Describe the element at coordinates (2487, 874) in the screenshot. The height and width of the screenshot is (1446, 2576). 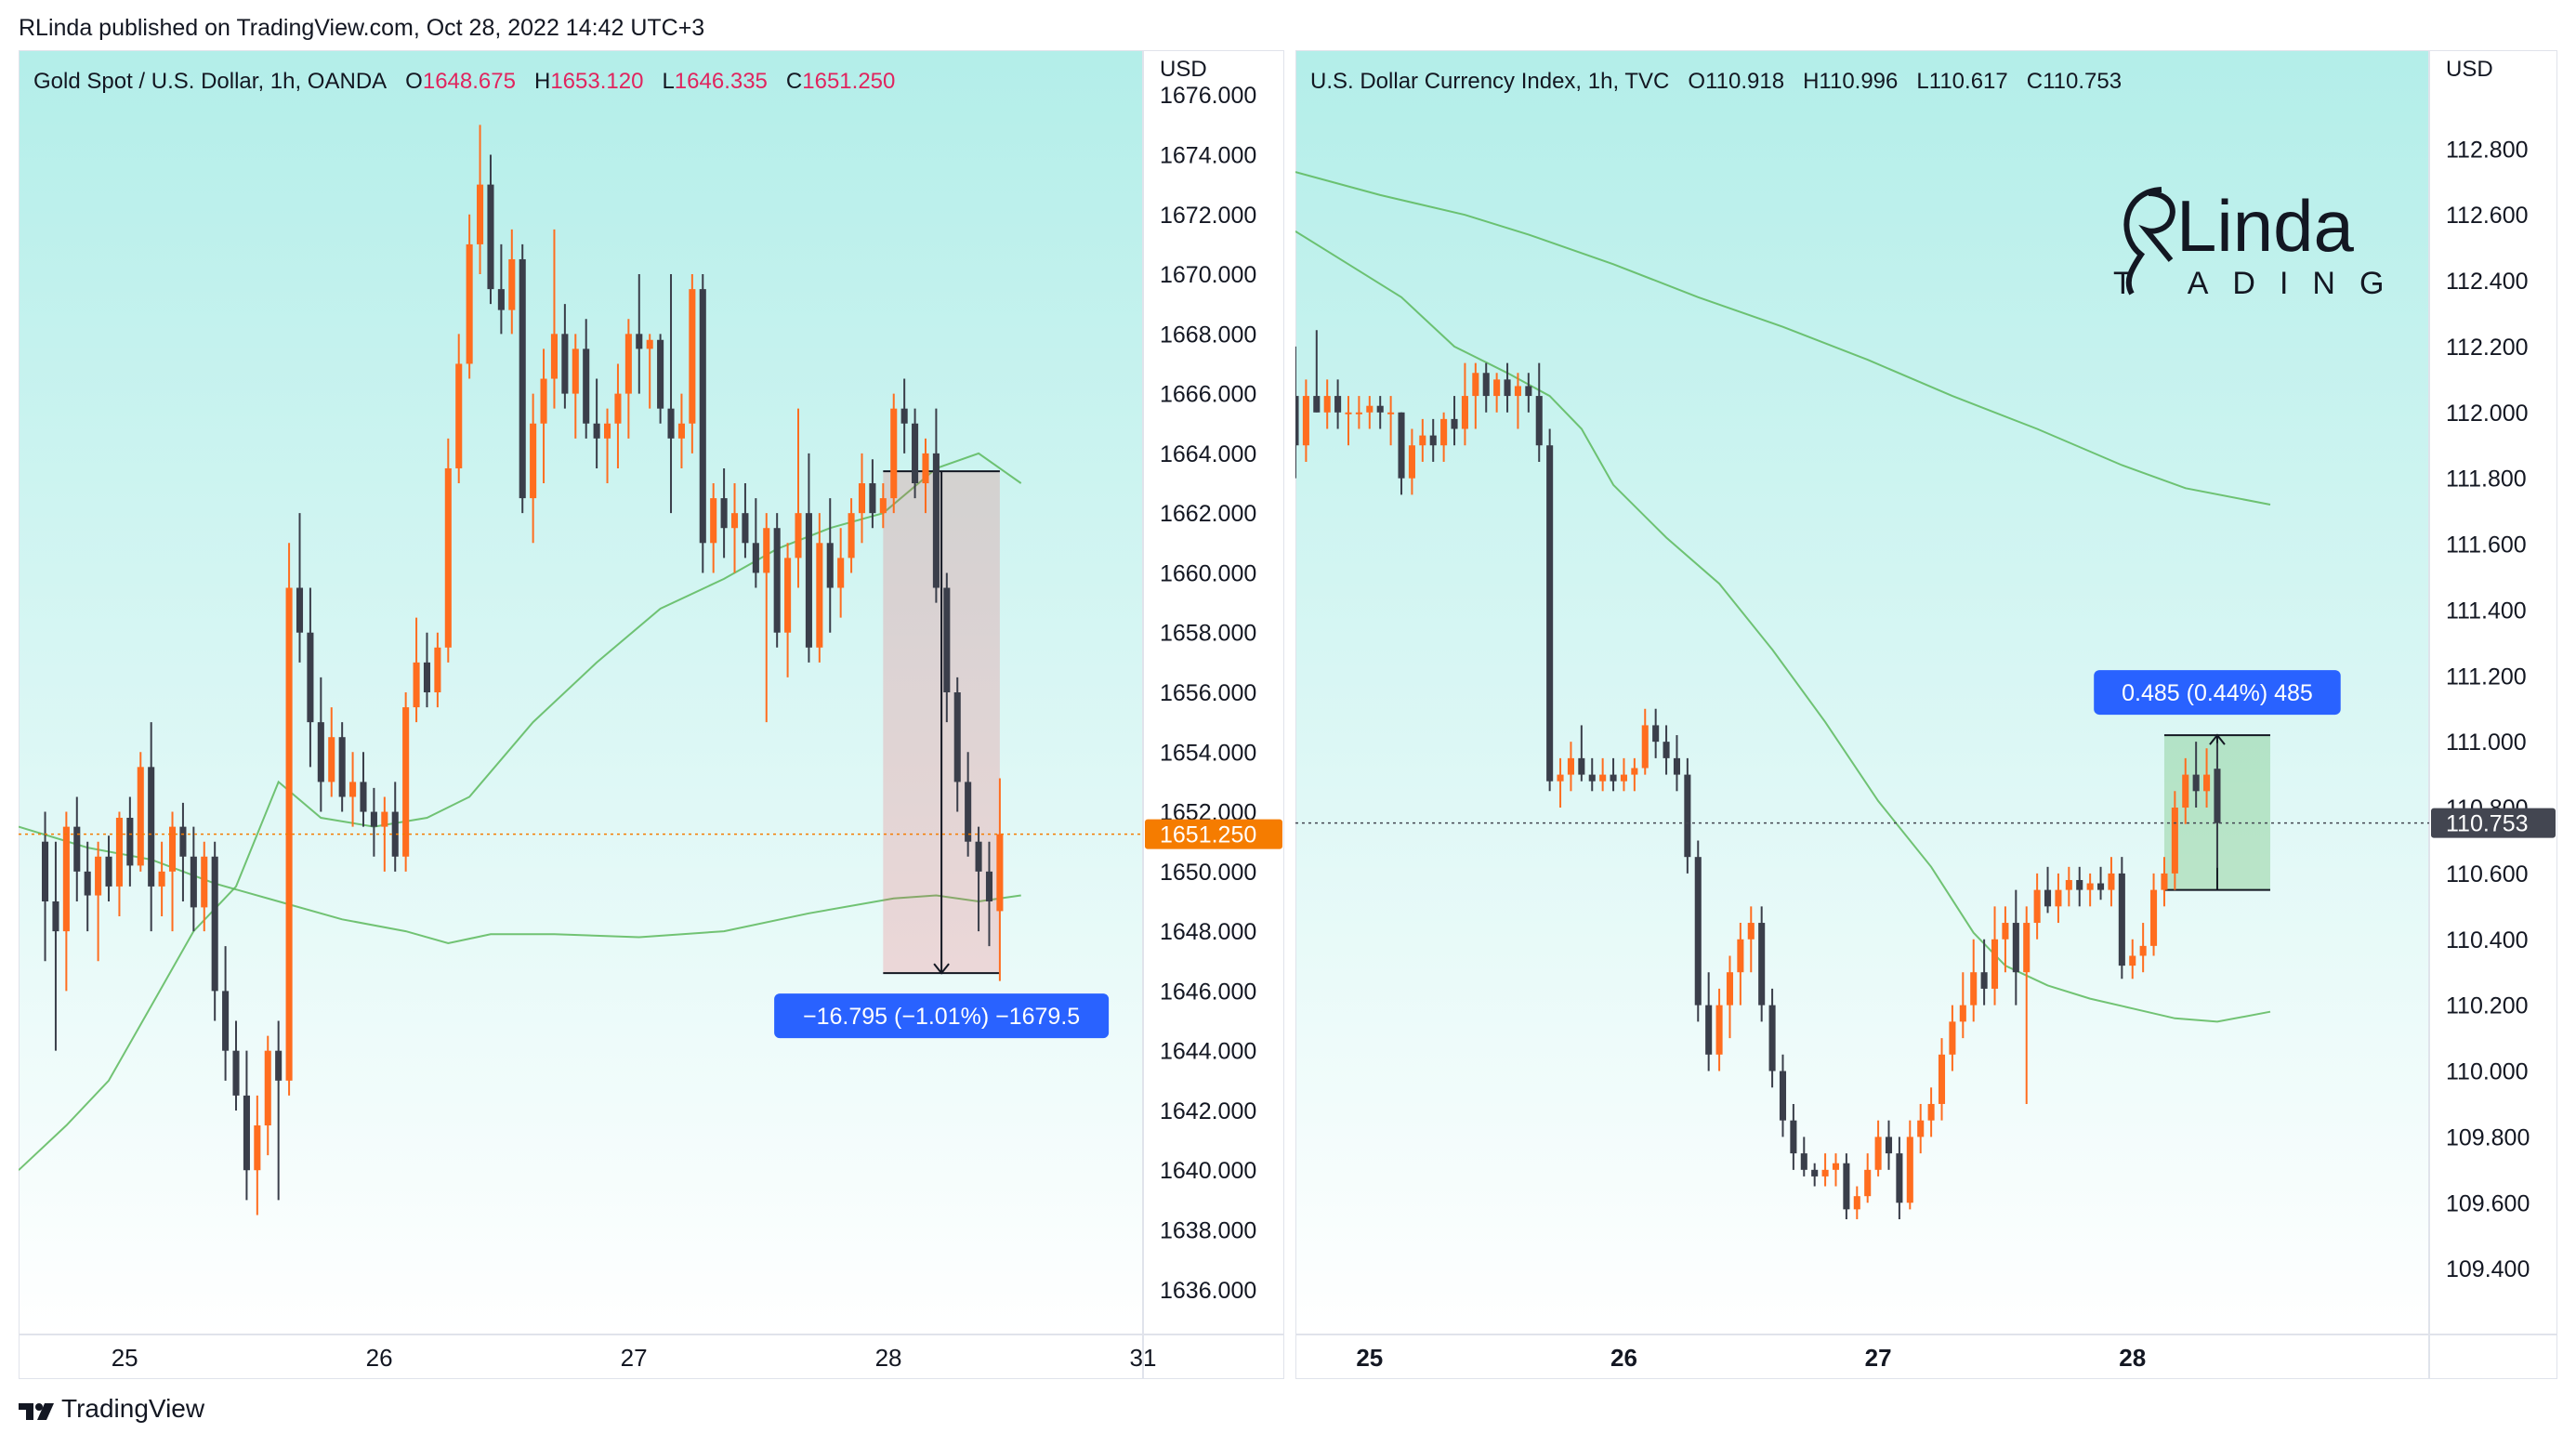
I see `dxy-y-tick-label: 110.600` at that location.